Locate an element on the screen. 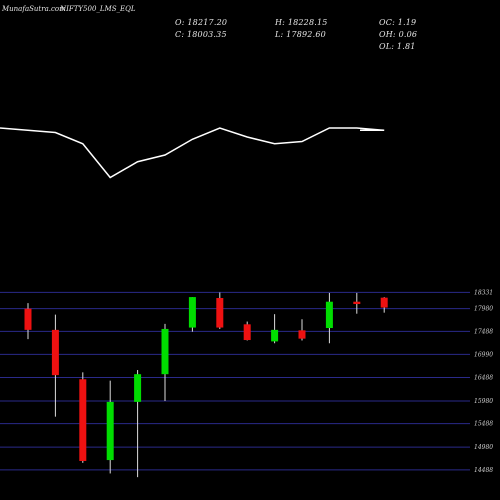 This screenshot has width=500, height=500. line-series is located at coordinates (192, 153).